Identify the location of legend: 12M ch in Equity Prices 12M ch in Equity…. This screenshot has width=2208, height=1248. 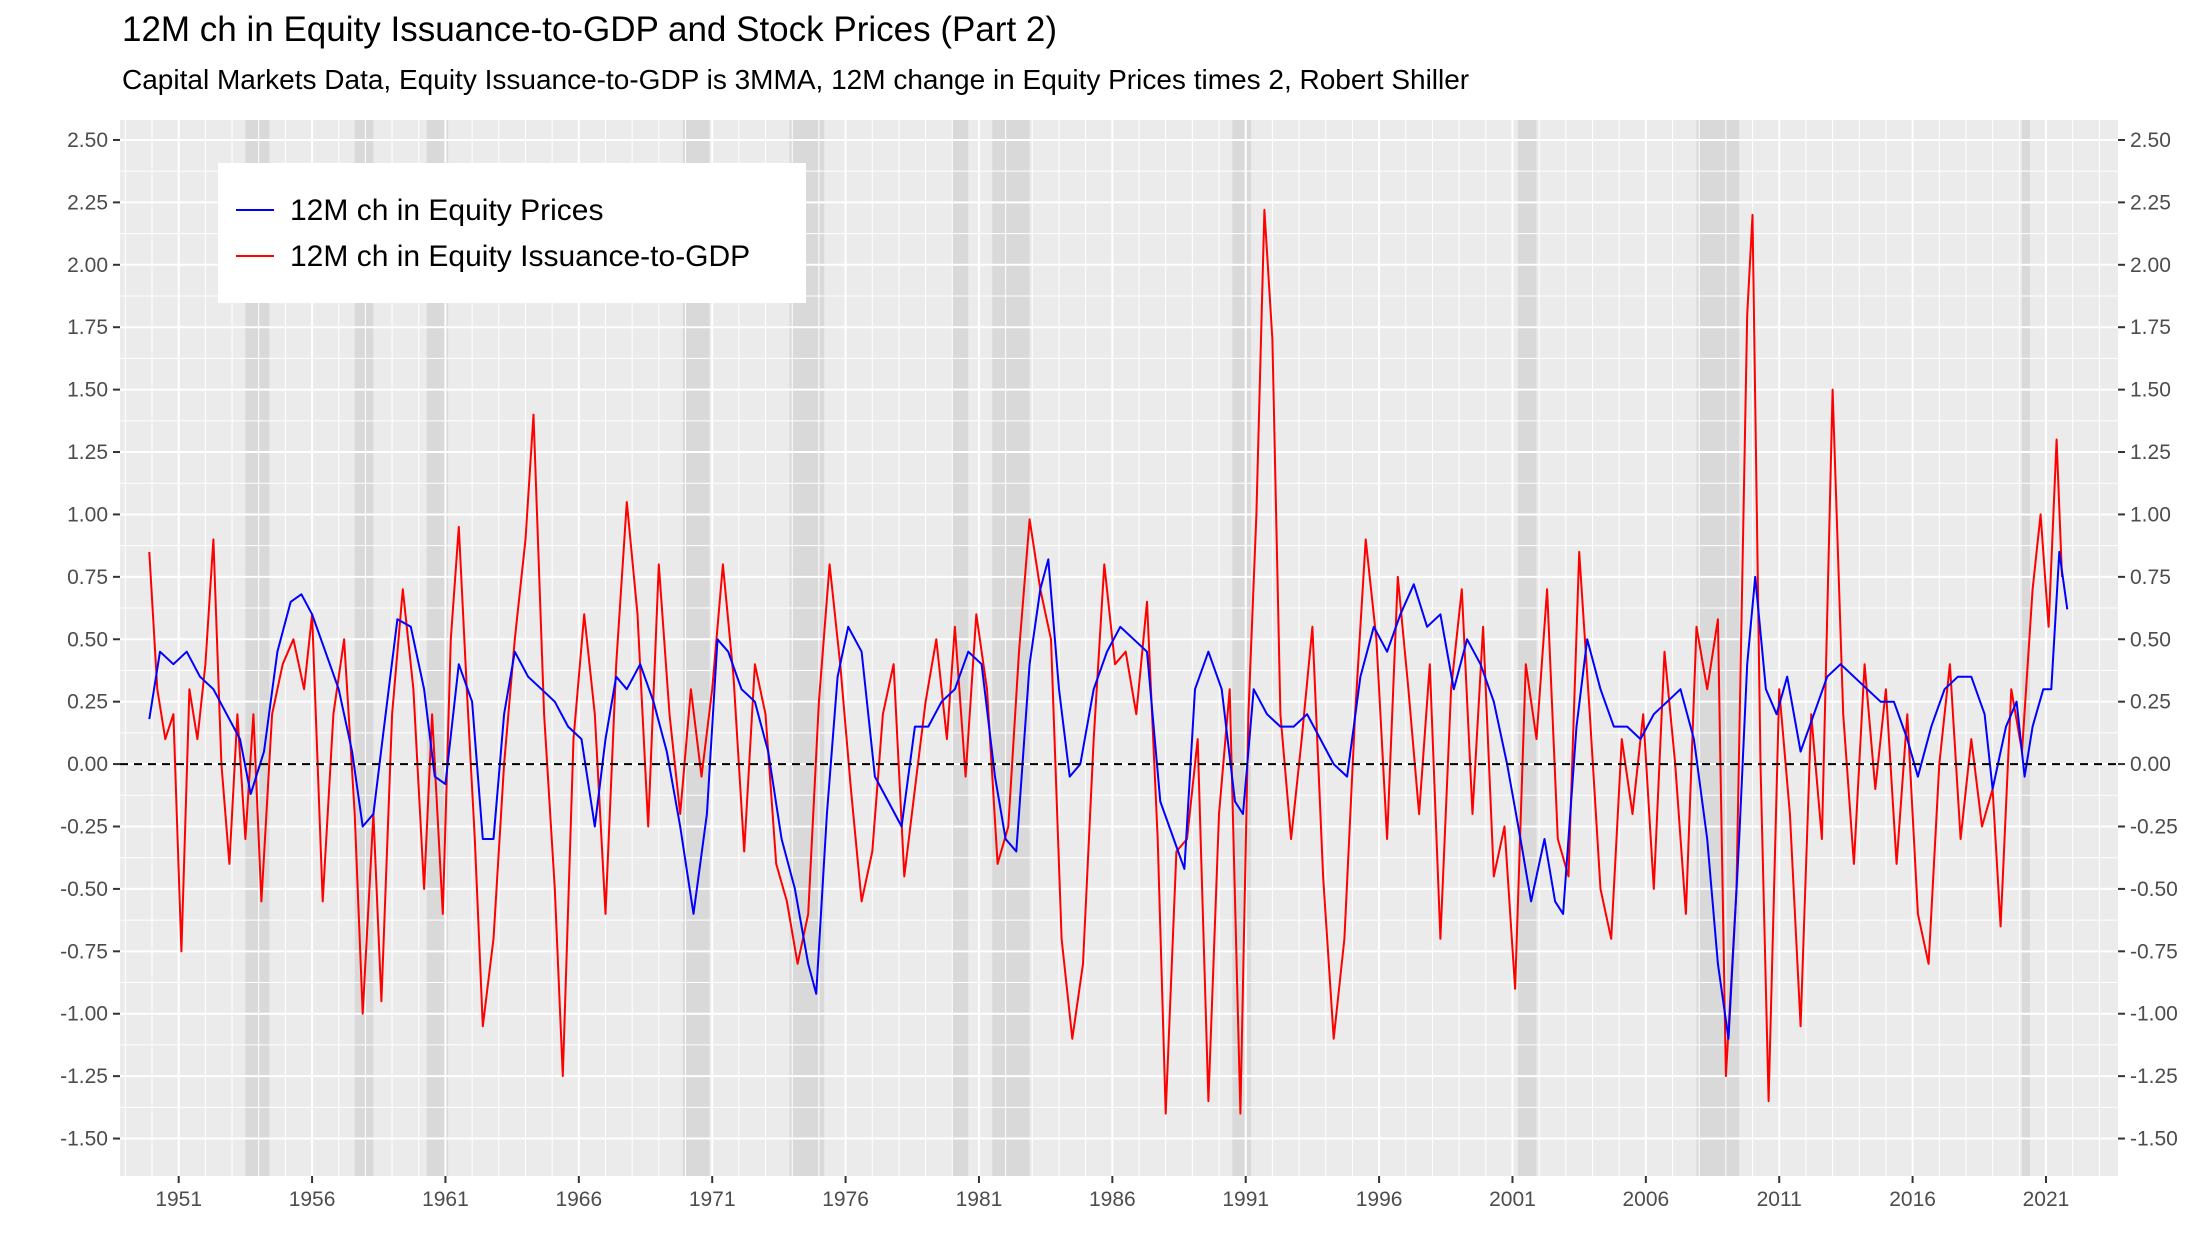
(512, 233).